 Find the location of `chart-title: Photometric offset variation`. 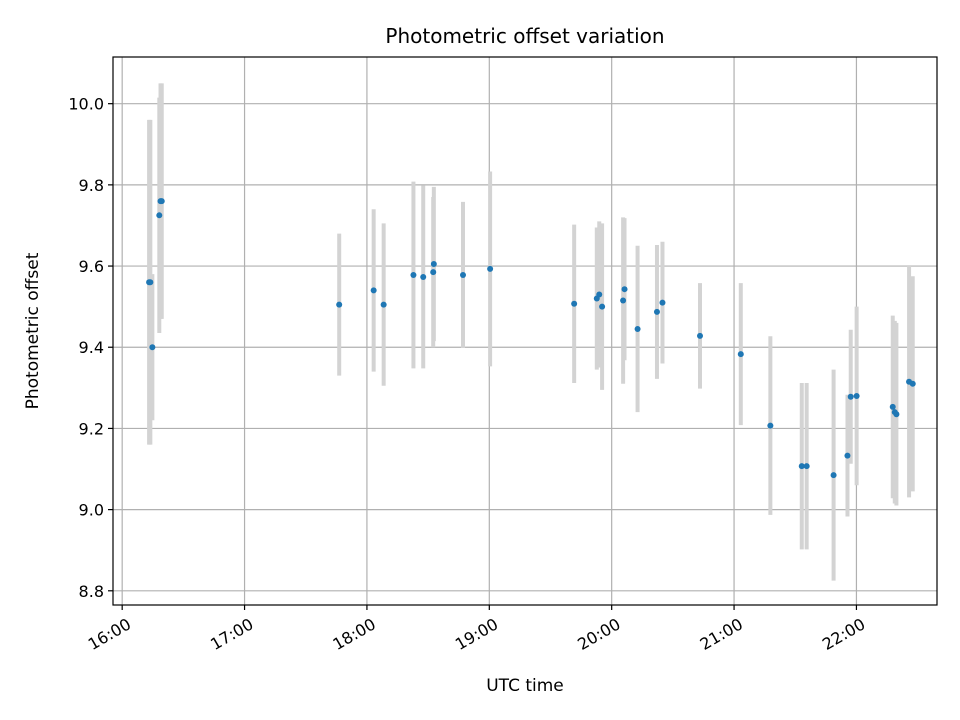

chart-title: Photometric offset variation is located at coordinates (524, 36).